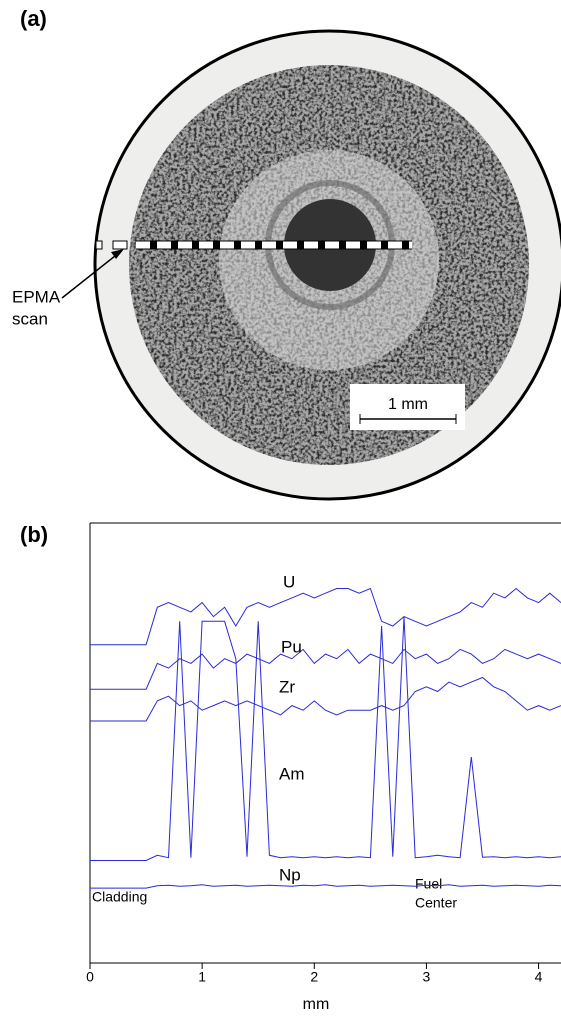 This screenshot has width=561, height=1019. Describe the element at coordinates (36, 296) in the screenshot. I see `annotation: EPMA` at that location.